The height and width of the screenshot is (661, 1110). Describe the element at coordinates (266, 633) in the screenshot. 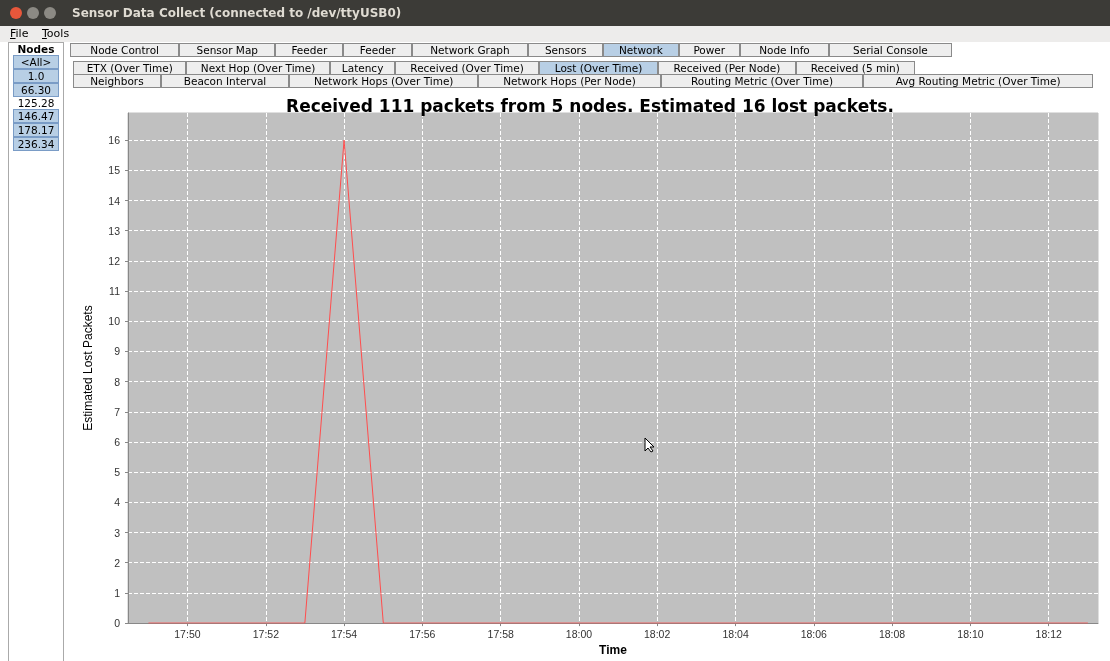

I see `x-tick-label: 17:52` at that location.